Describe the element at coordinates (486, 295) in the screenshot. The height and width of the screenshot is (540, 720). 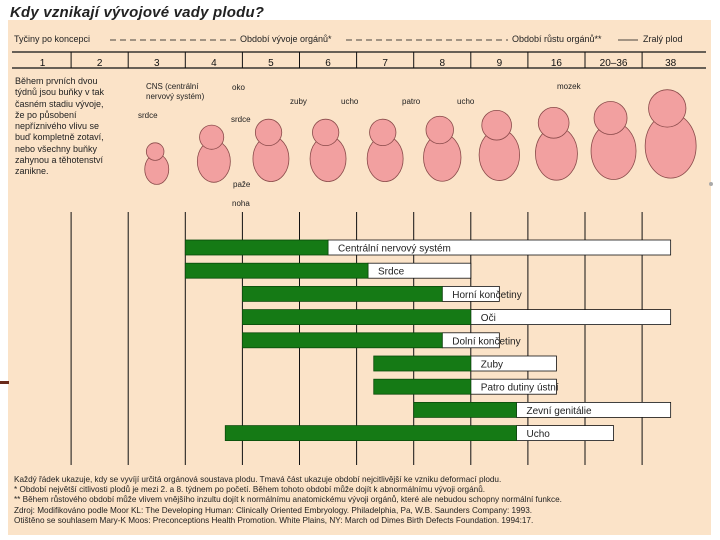
I see `bar-label: Horní končetiny` at that location.